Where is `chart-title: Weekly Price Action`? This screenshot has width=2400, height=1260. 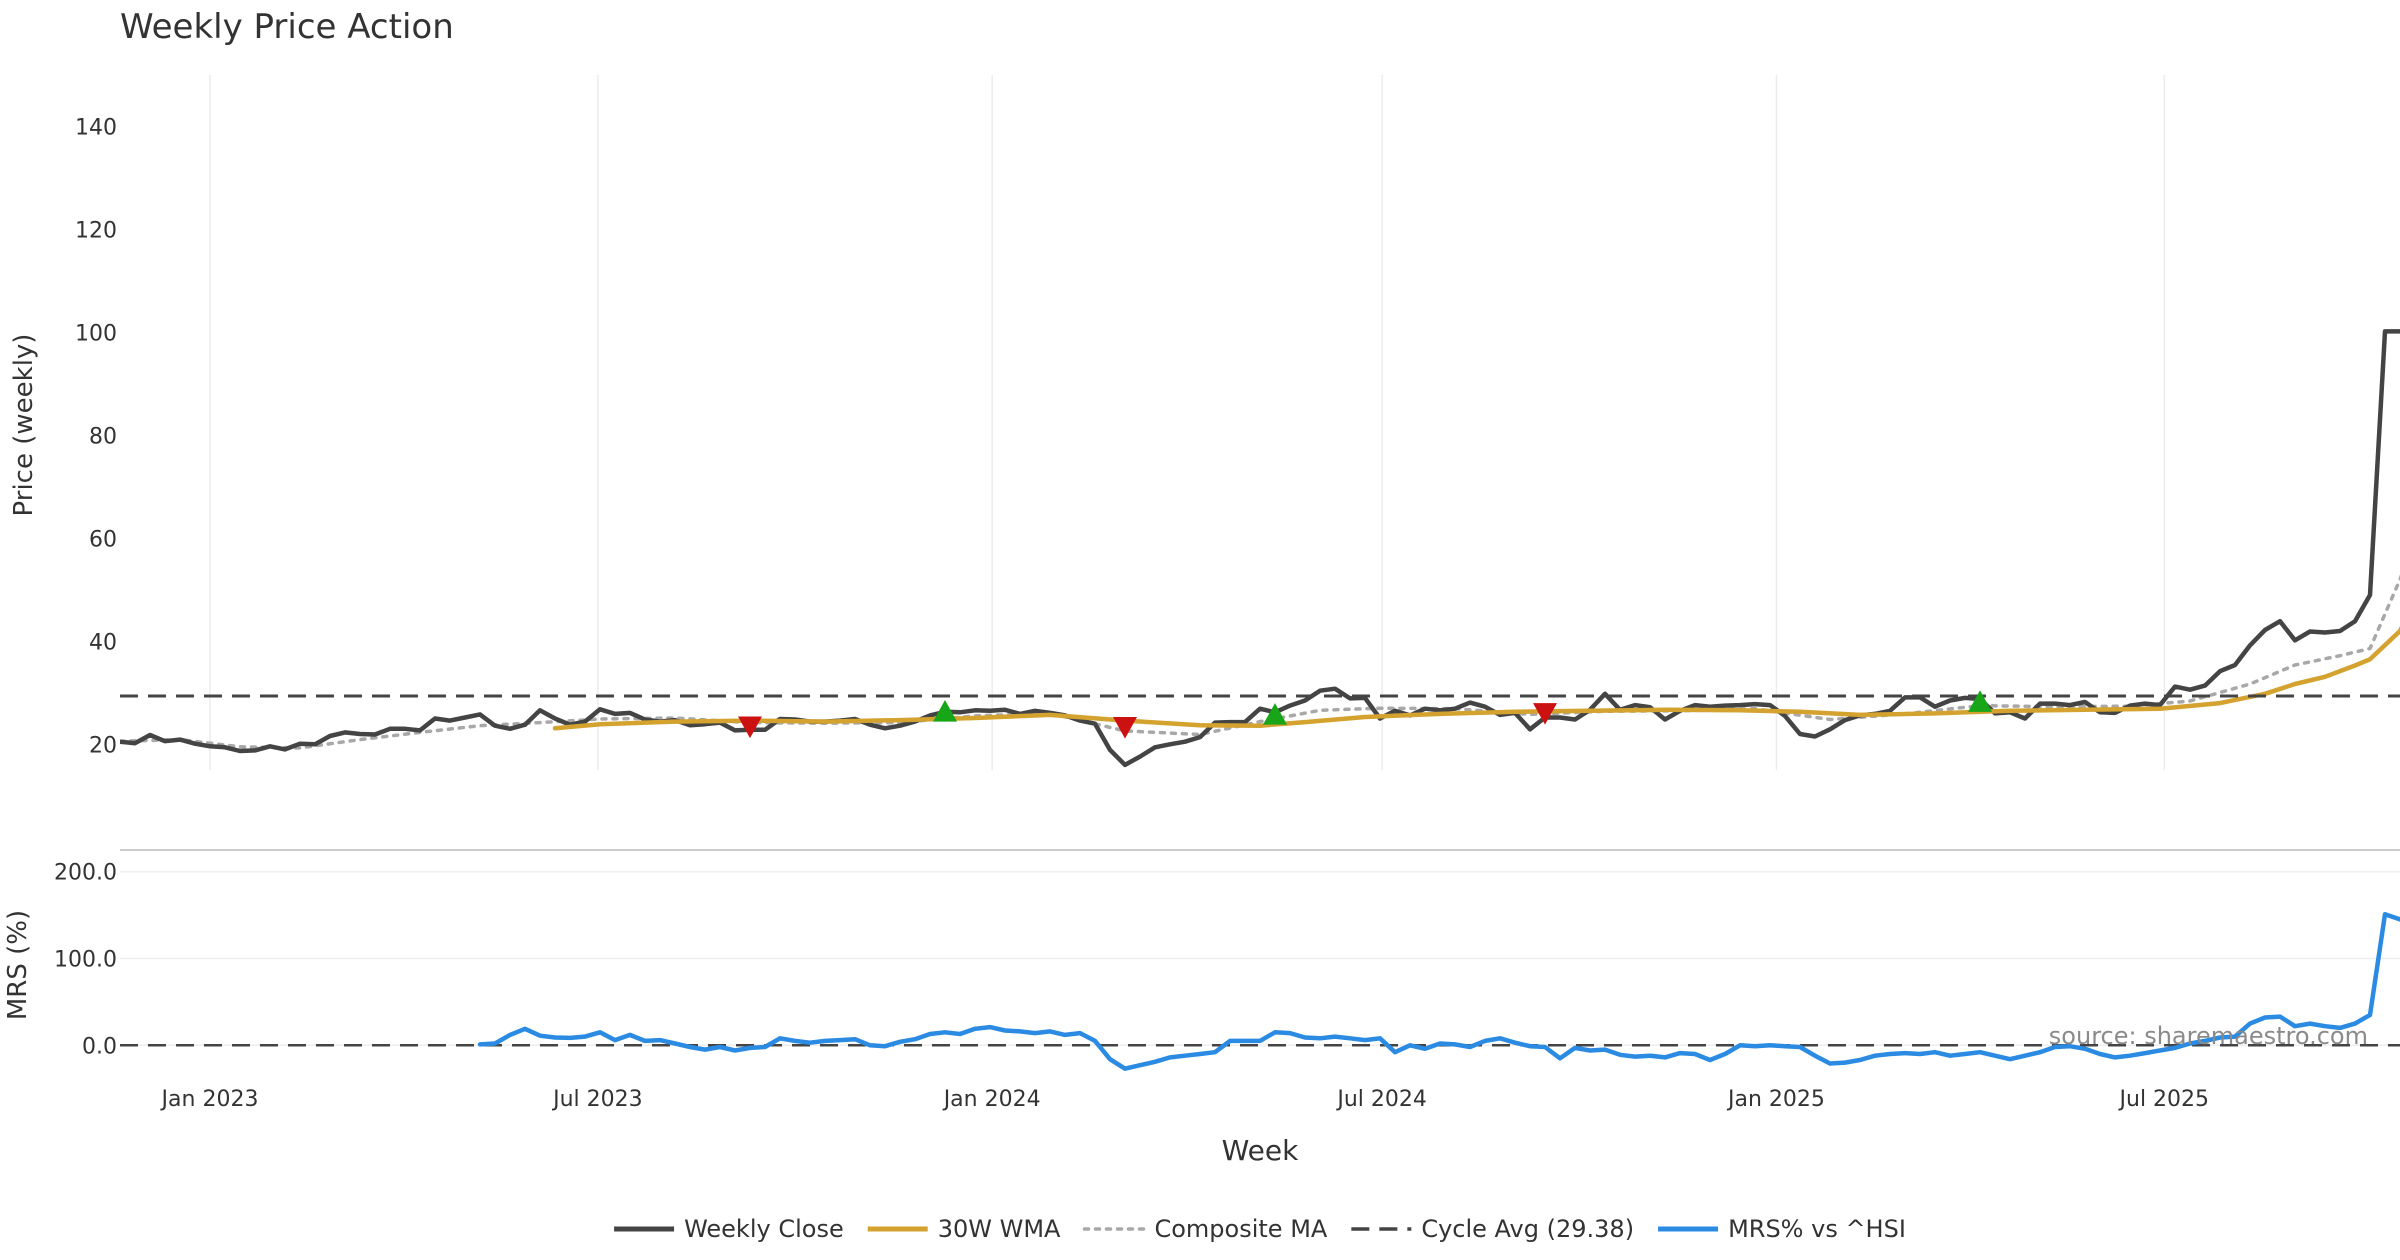
chart-title: Weekly Price Action is located at coordinates (287, 27).